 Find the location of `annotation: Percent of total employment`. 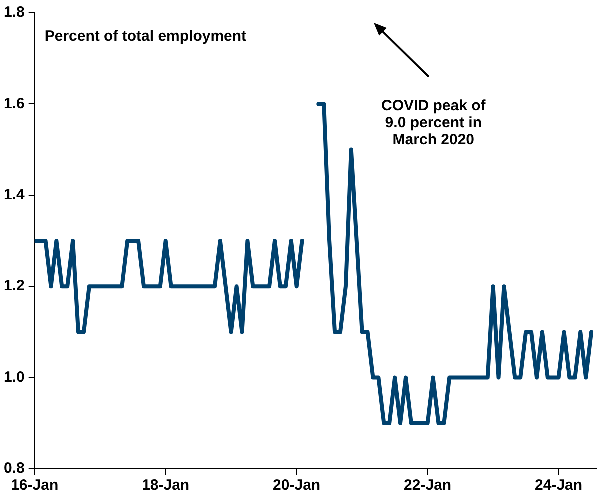

annotation: Percent of total employment is located at coordinates (145, 36).